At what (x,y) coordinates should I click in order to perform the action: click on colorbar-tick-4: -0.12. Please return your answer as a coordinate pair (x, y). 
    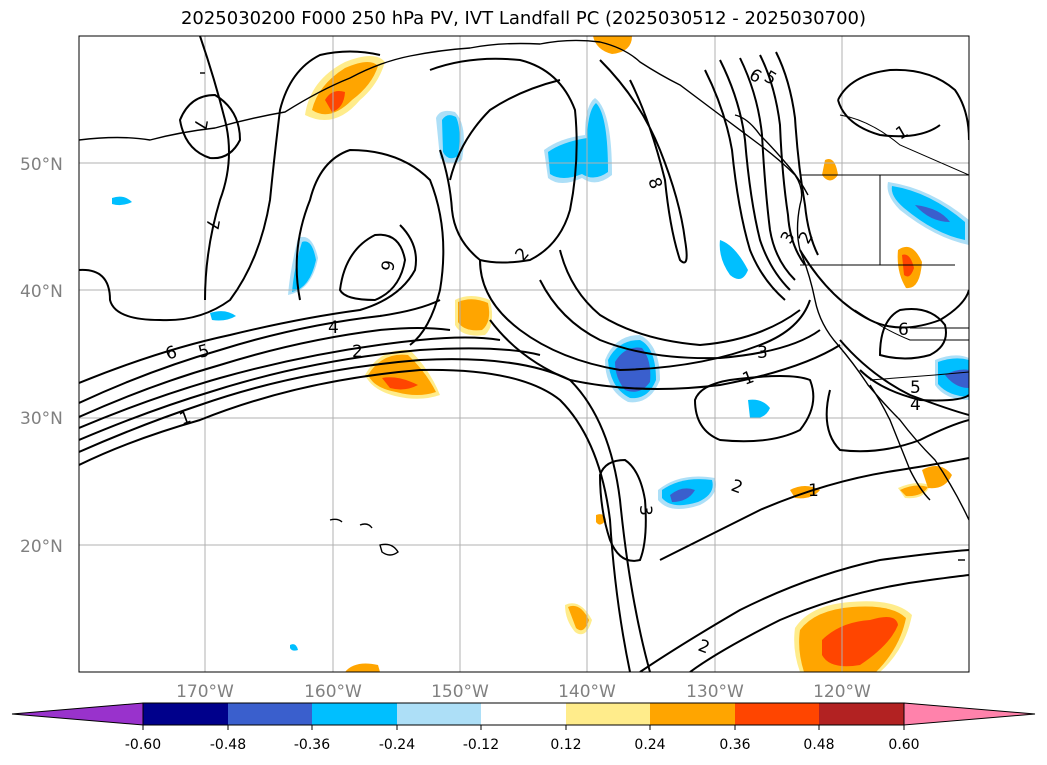
    Looking at the image, I should click on (481, 745).